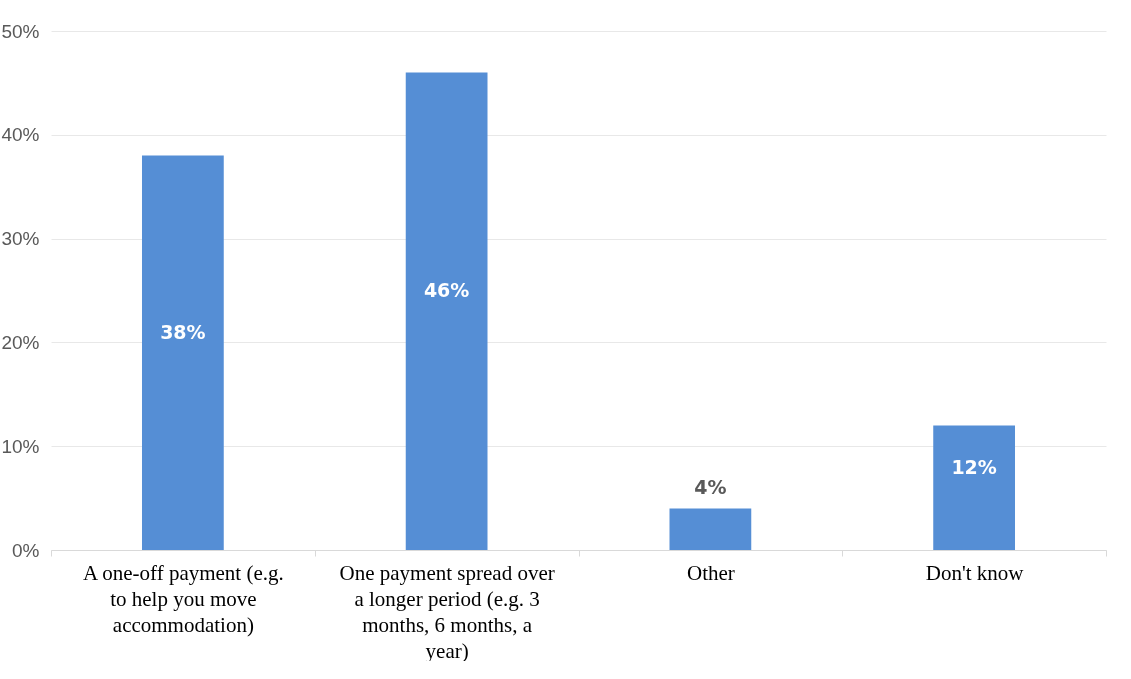 The width and height of the screenshot is (1131, 679). What do you see at coordinates (20, 342) in the screenshot?
I see `y-tick-label: 20%` at bounding box center [20, 342].